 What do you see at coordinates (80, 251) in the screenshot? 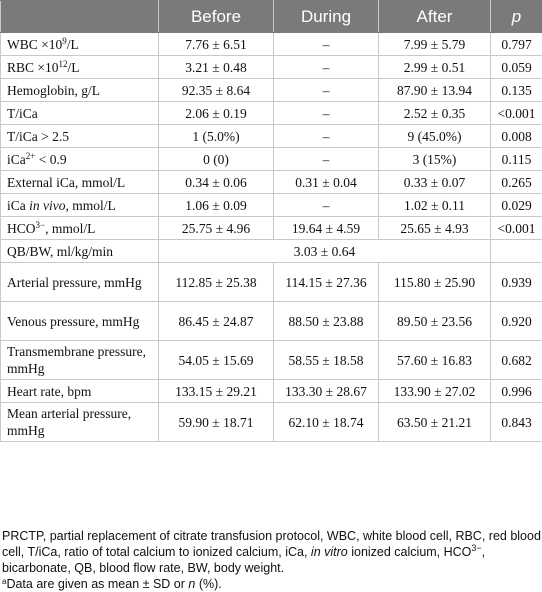
I see `row-label: QB/BW, ml/kg/min` at bounding box center [80, 251].